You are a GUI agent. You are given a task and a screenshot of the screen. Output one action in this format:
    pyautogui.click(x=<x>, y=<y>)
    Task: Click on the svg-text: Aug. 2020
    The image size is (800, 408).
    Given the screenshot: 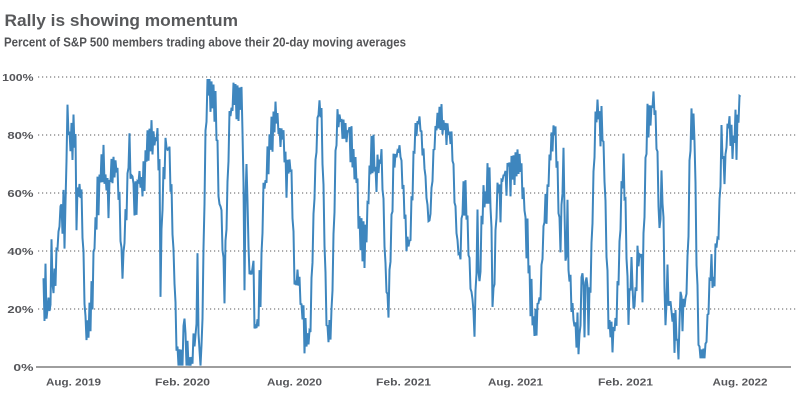 What is the action you would take?
    pyautogui.click(x=294, y=383)
    